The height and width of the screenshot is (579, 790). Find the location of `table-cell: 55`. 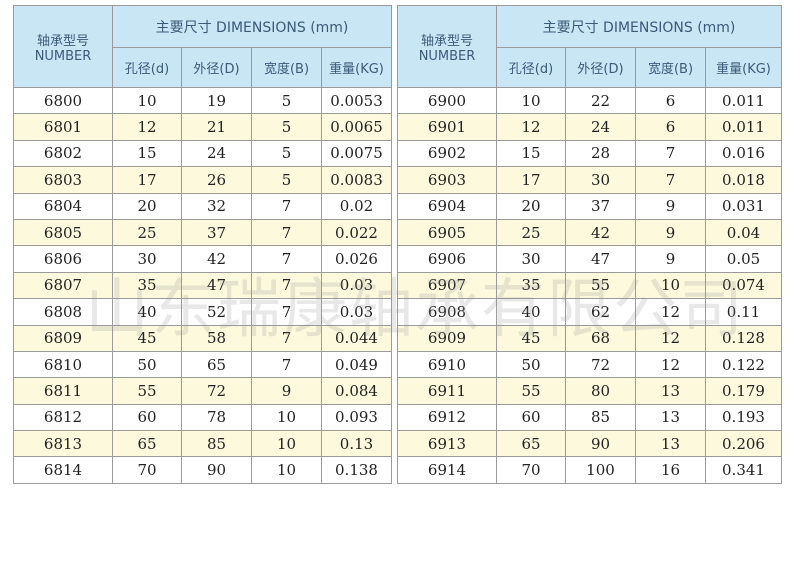

table-cell: 55 is located at coordinates (531, 391).